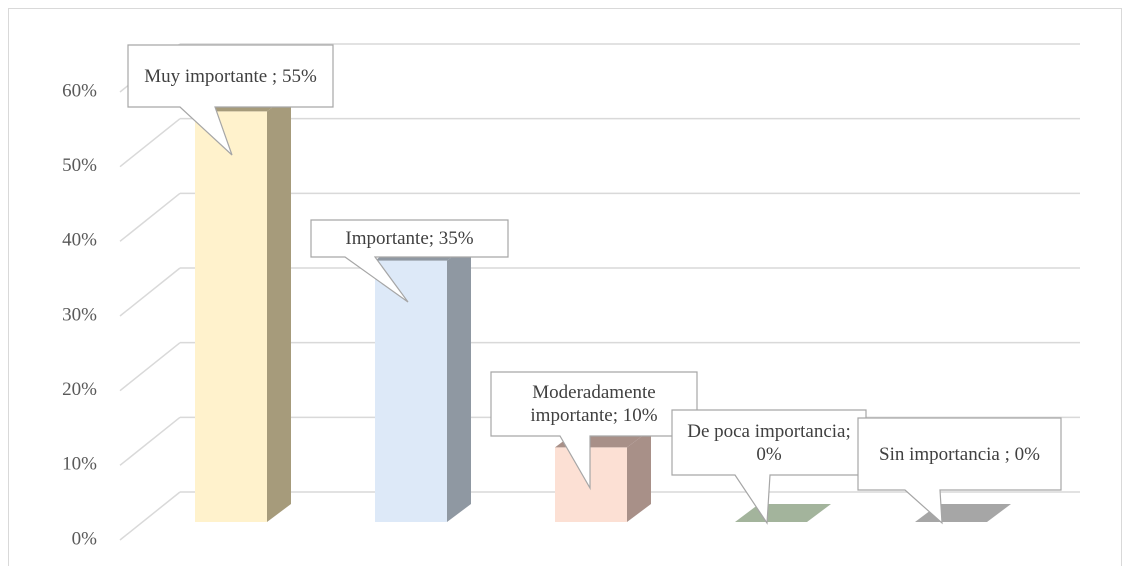 The height and width of the screenshot is (566, 1130). Describe the element at coordinates (79, 165) in the screenshot. I see `y-tick-label: 50%` at that location.